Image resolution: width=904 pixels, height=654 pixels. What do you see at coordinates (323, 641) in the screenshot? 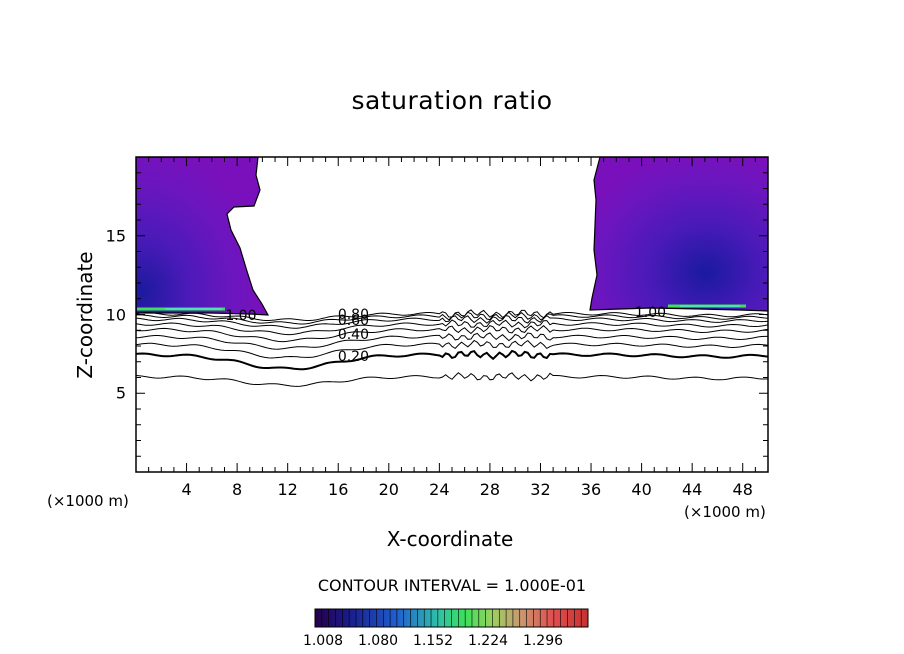
I see `colorbar-label: 1.008` at bounding box center [323, 641].